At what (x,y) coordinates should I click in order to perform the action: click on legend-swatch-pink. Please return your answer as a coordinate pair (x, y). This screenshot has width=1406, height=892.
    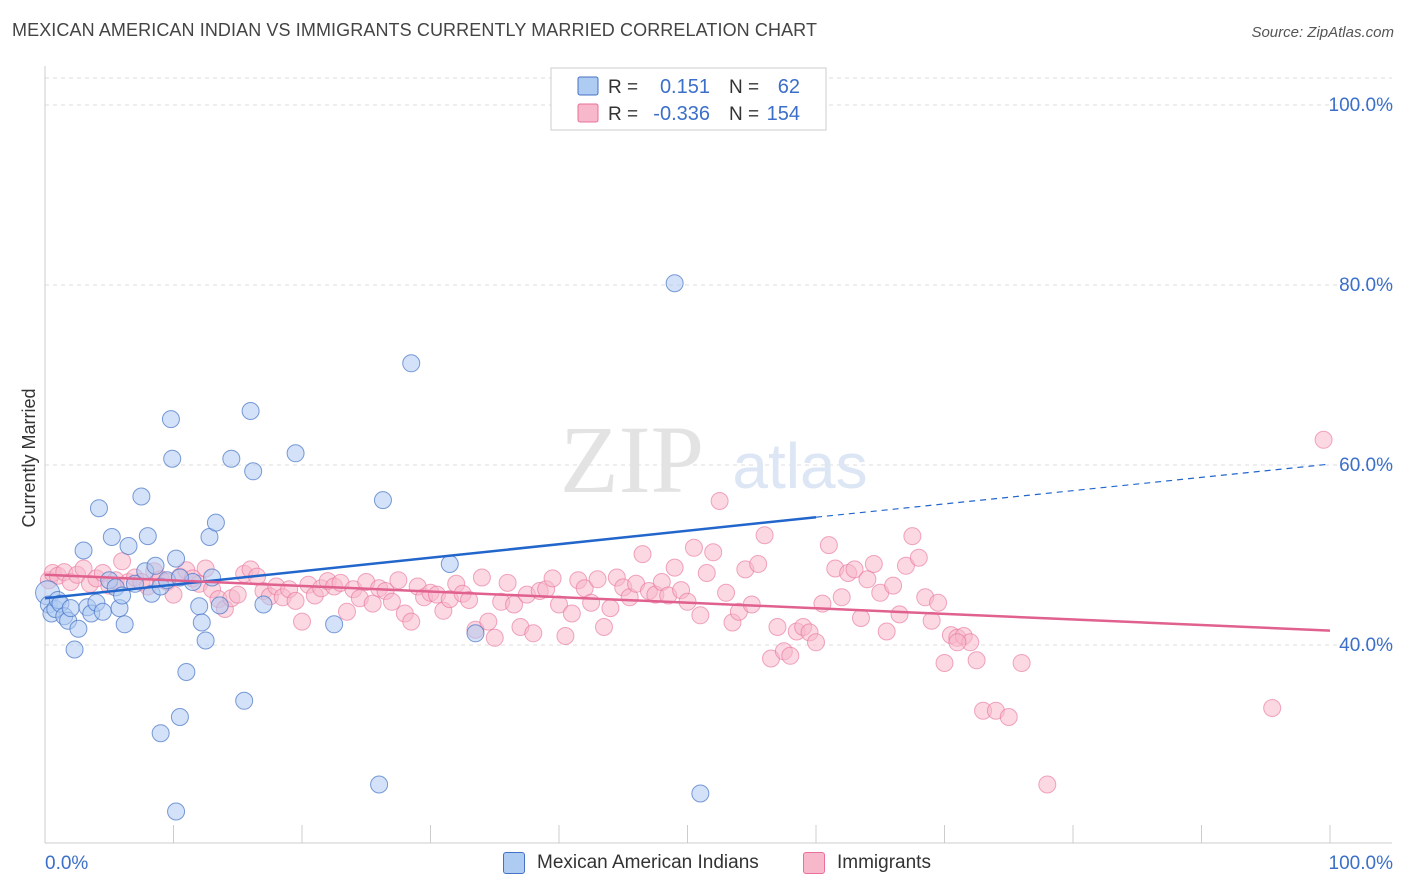
    Looking at the image, I should click on (588, 113).